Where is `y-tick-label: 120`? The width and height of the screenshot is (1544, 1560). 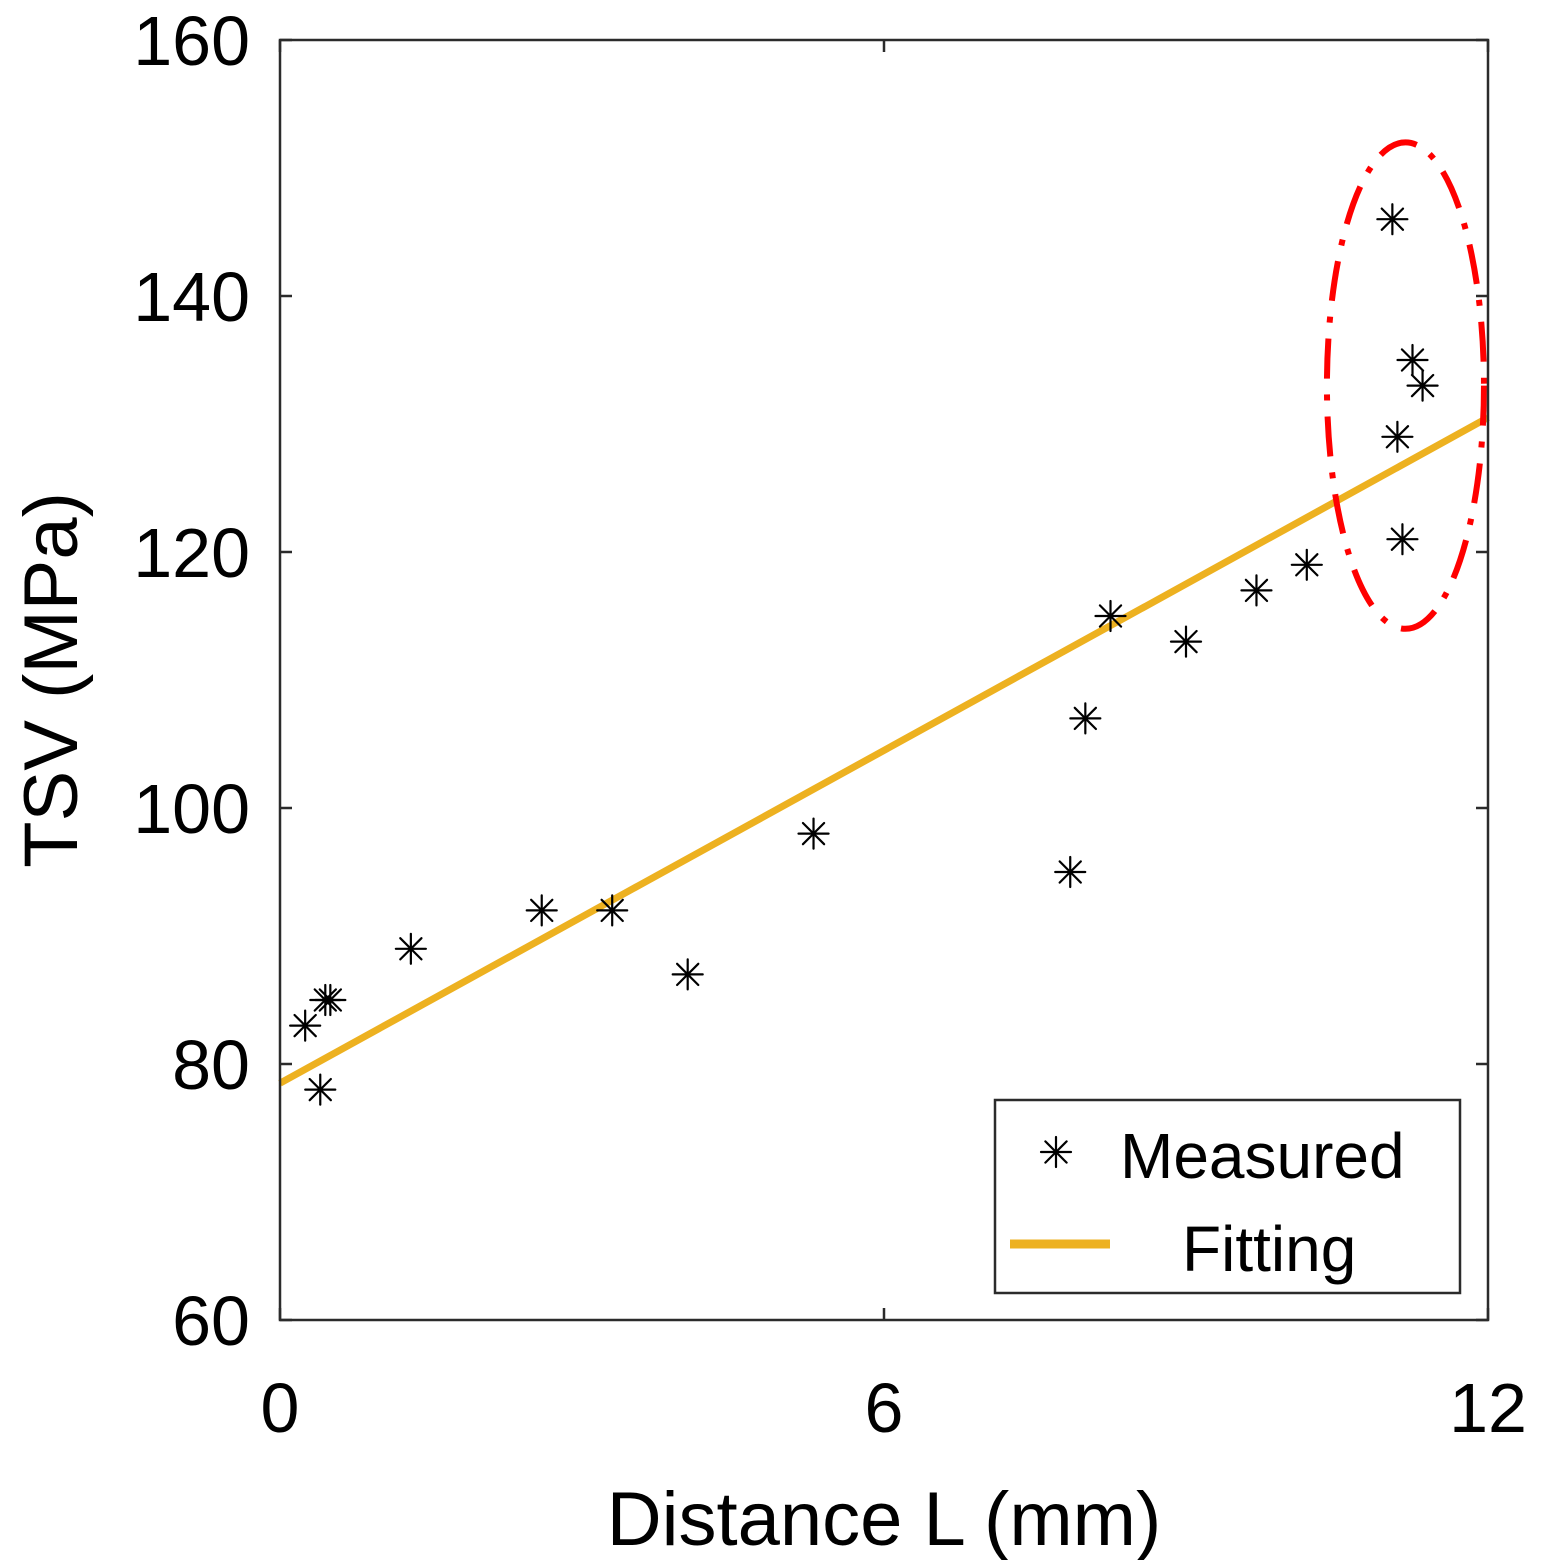
y-tick-label: 120 is located at coordinates (191, 553).